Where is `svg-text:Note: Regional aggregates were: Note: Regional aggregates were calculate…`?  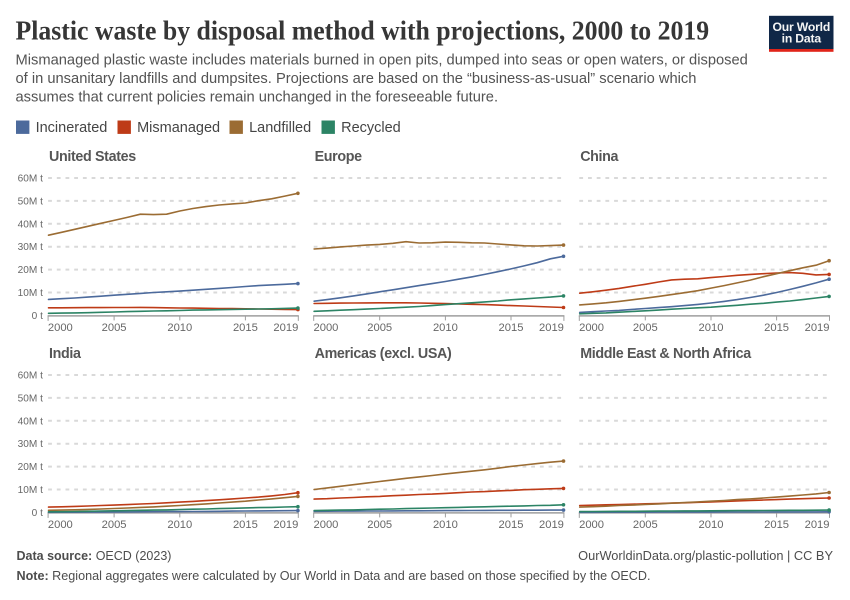
svg-text:Note: Regional aggregates were: Note: Regional aggregates were calculate… is located at coordinates (334, 576).